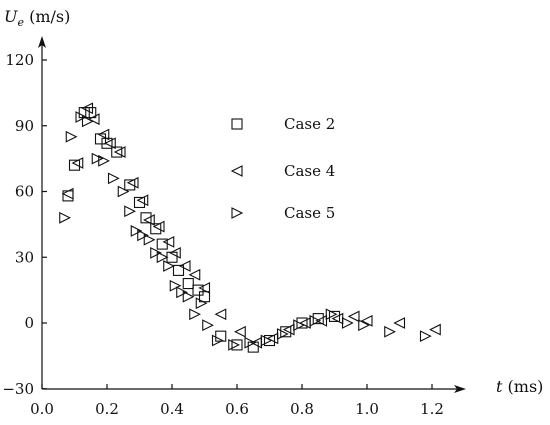 The height and width of the screenshot is (425, 550). I want to click on y-axis-symbol: U, so click(11, 16).